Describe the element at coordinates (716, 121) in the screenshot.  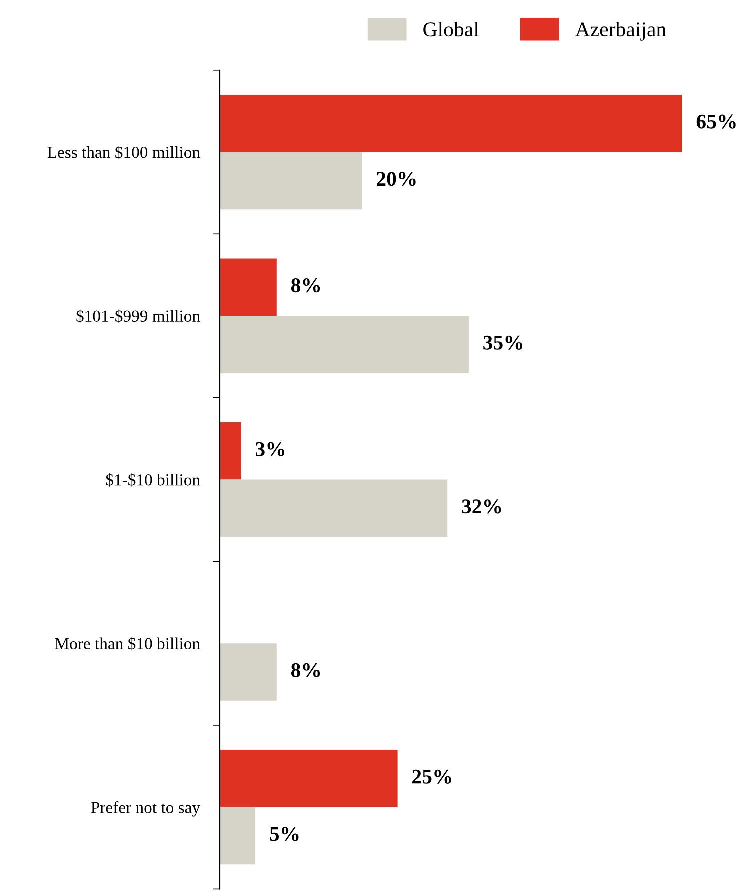
I see `data-label: 65%` at that location.